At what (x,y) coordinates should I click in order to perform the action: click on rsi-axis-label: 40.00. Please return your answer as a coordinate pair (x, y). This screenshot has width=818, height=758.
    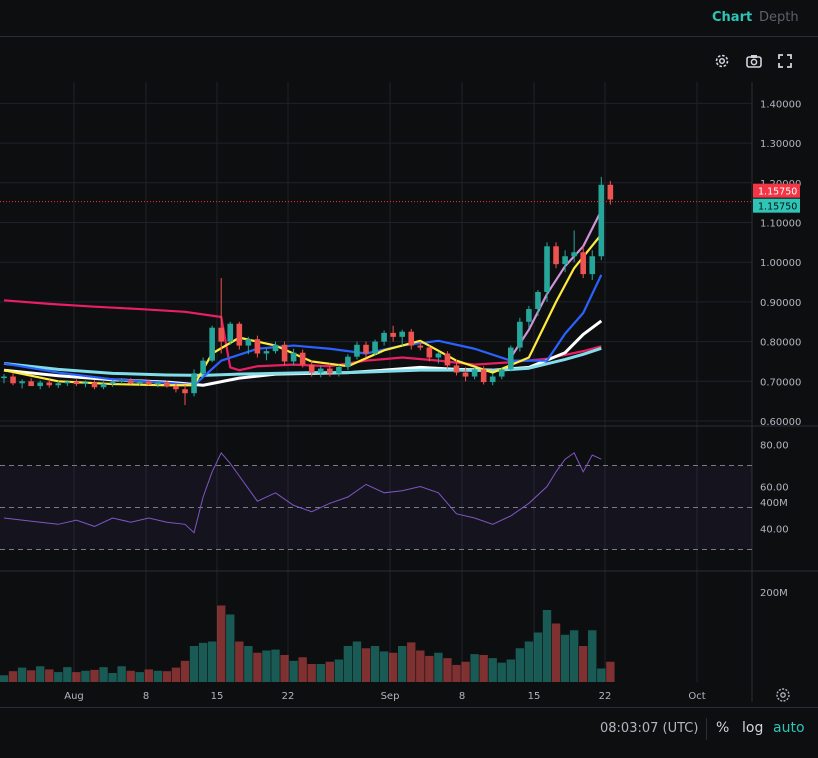
    Looking at the image, I should click on (774, 530).